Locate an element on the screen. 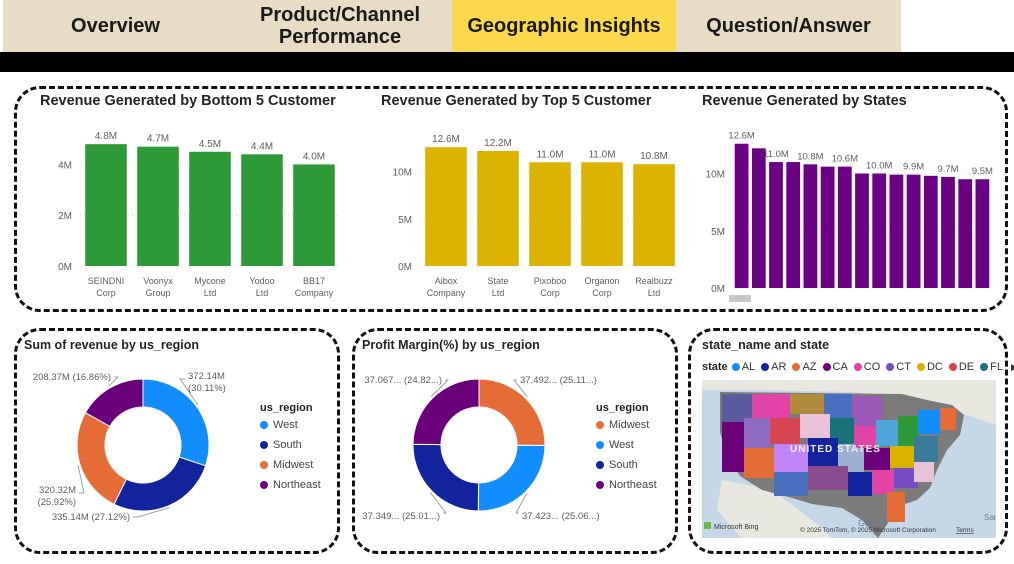 This screenshot has height=564, width=1014. tab-overview: Overview is located at coordinates (115, 26).